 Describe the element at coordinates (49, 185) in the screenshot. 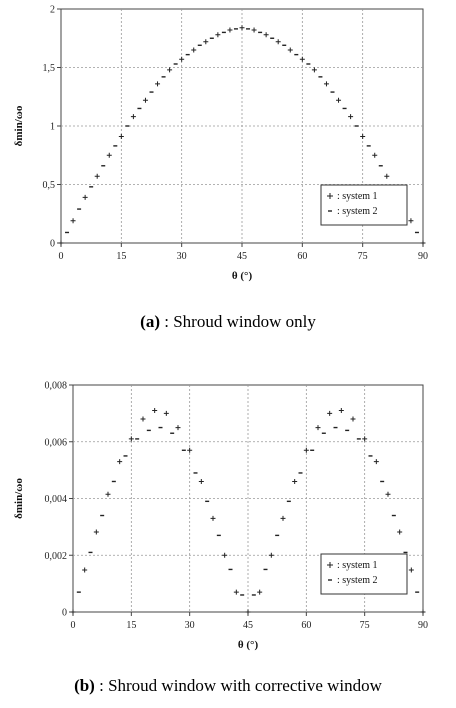

I see `y-tick-label: 0,5` at that location.